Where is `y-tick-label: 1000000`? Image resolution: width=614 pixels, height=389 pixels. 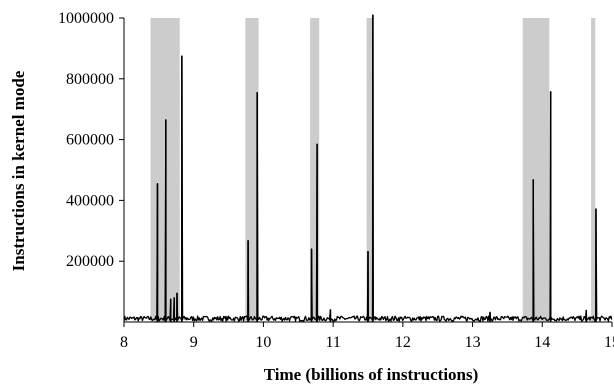 y-tick-label: 1000000 is located at coordinates (86, 18).